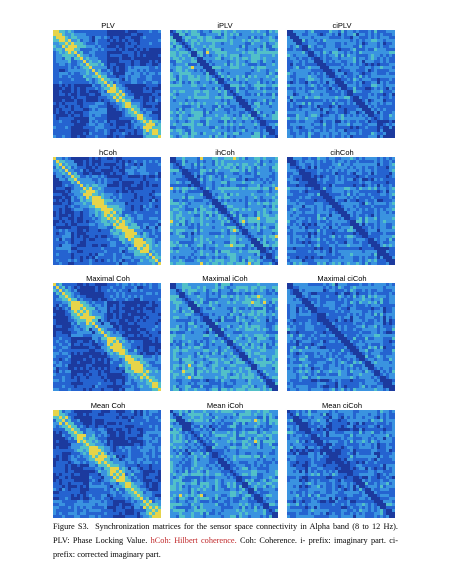 The image size is (474, 568). I want to click on panel: Mean ciCoh, so click(342, 459).